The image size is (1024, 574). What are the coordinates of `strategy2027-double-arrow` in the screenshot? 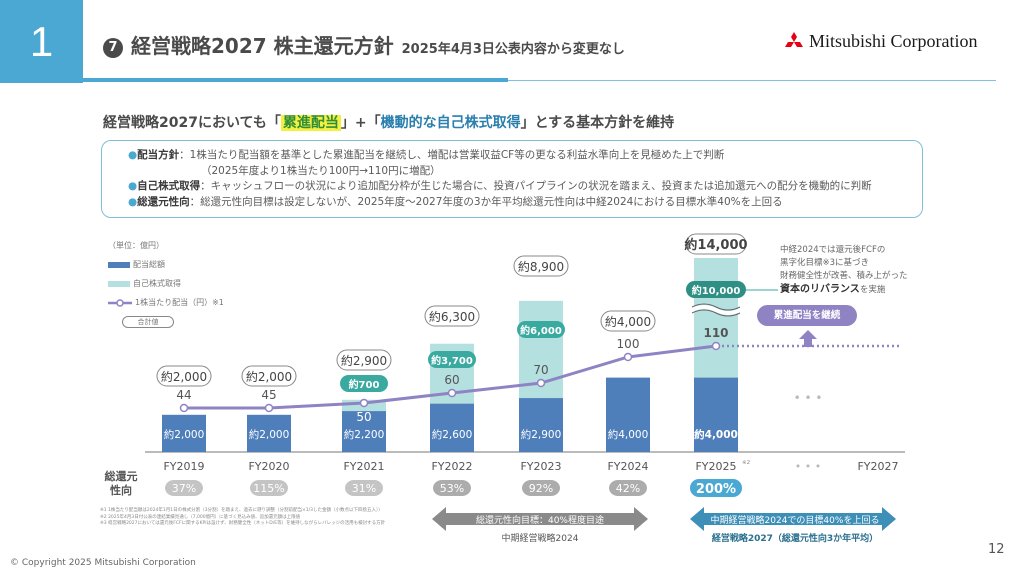 It's located at (793, 519).